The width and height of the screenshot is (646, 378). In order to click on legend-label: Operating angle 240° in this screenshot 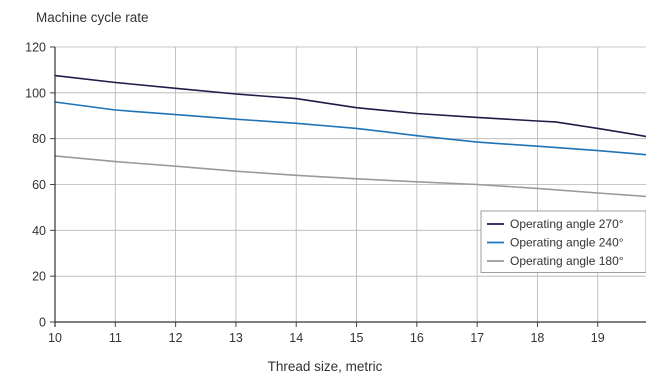, I will do `click(567, 243)`.